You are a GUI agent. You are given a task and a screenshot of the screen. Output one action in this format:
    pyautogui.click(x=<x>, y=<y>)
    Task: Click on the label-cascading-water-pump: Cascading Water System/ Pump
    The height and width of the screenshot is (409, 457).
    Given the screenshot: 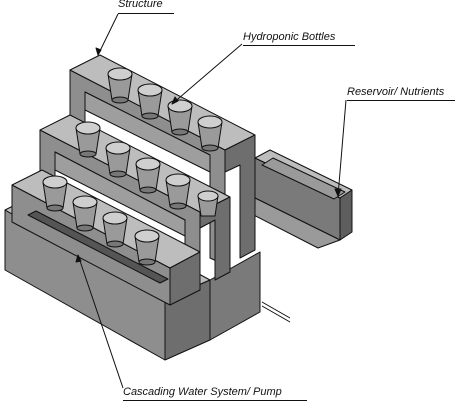 What is the action you would take?
    pyautogui.click(x=202, y=392)
    